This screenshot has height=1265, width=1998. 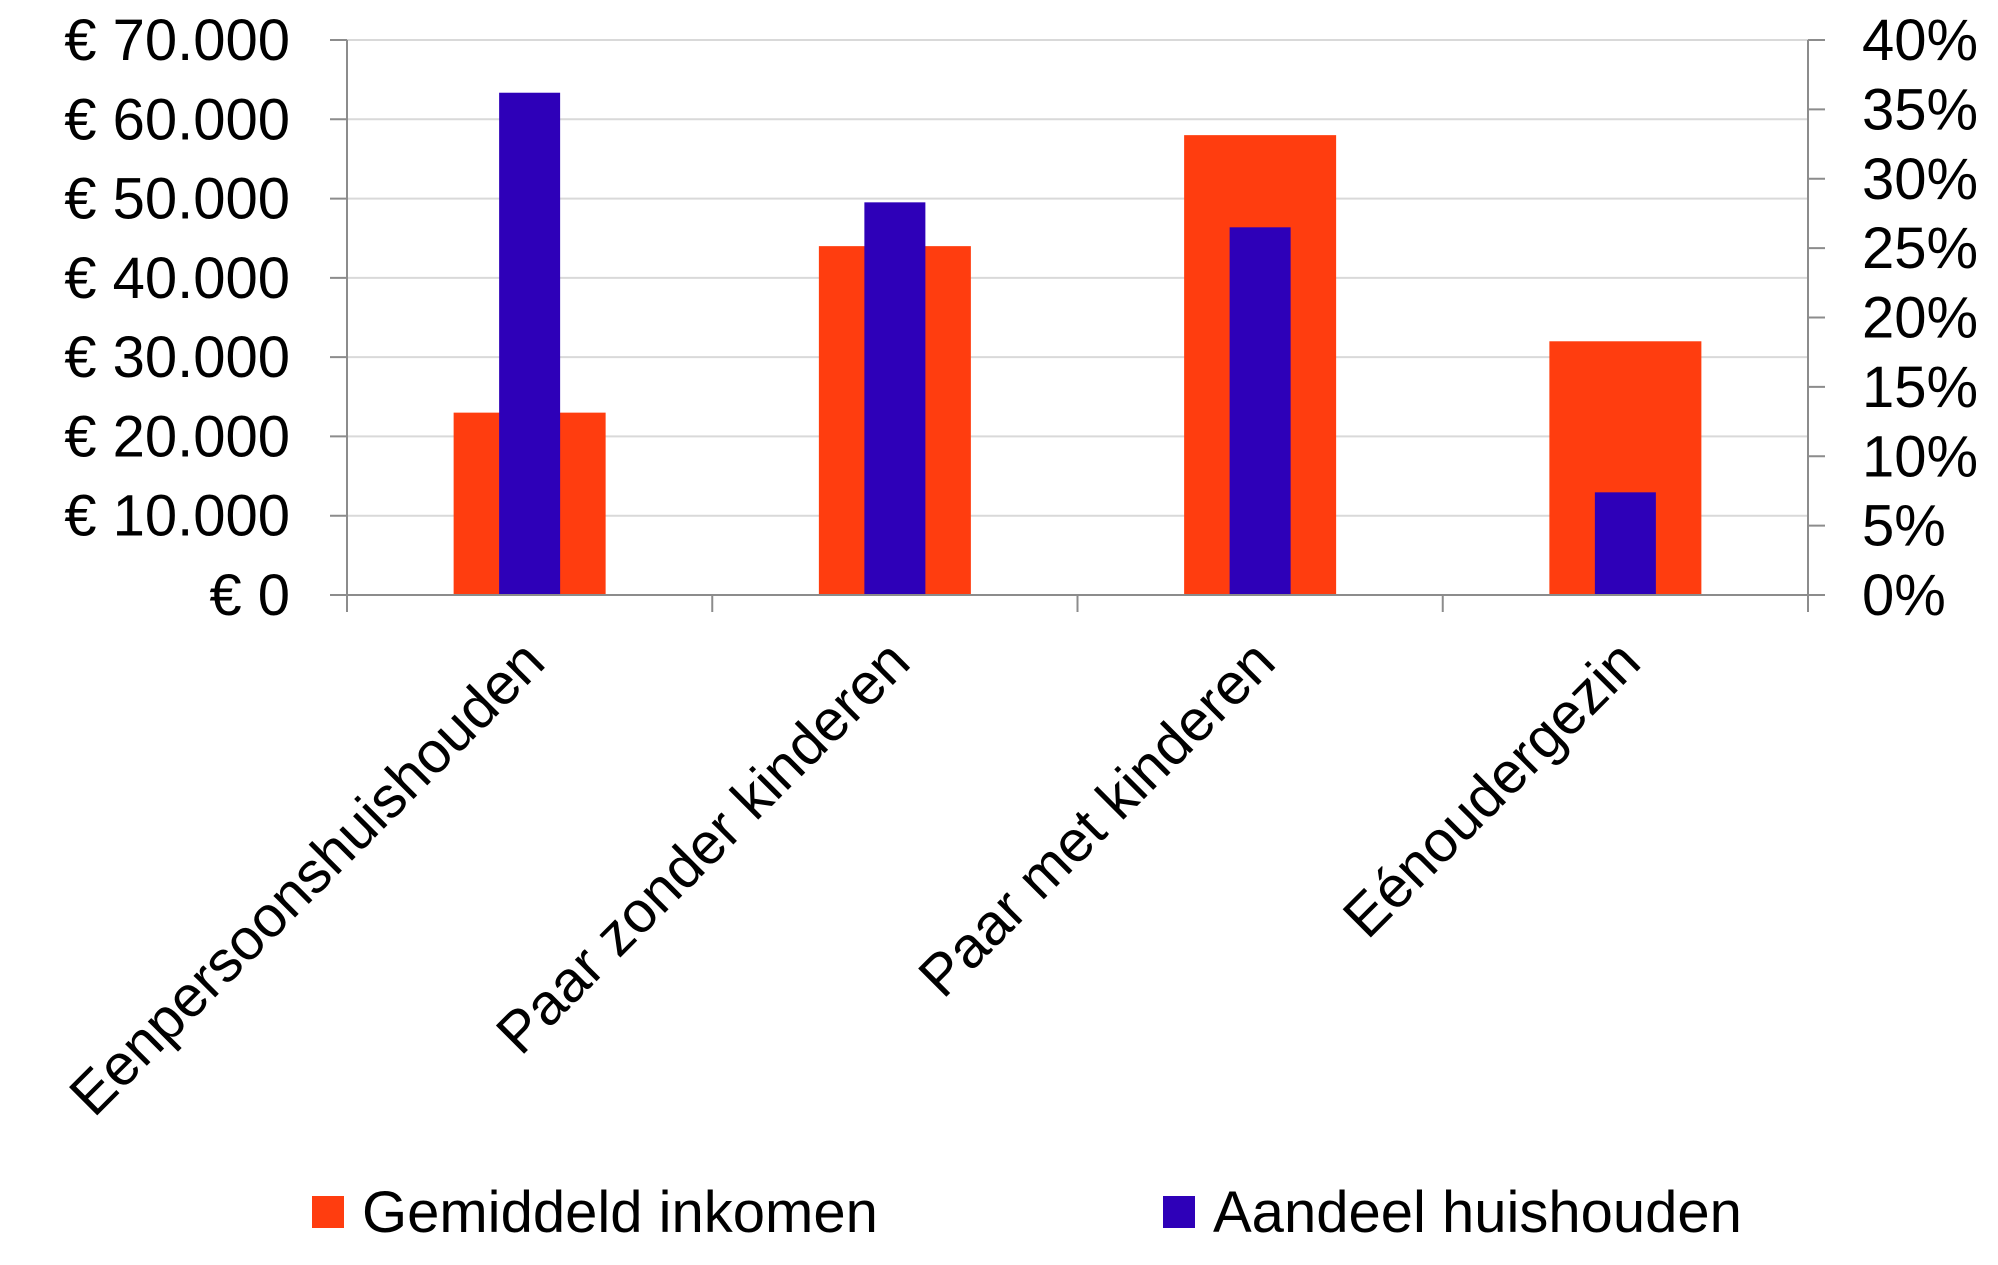 I want to click on y-left-tick-label: € 60.000, so click(x=177, y=119).